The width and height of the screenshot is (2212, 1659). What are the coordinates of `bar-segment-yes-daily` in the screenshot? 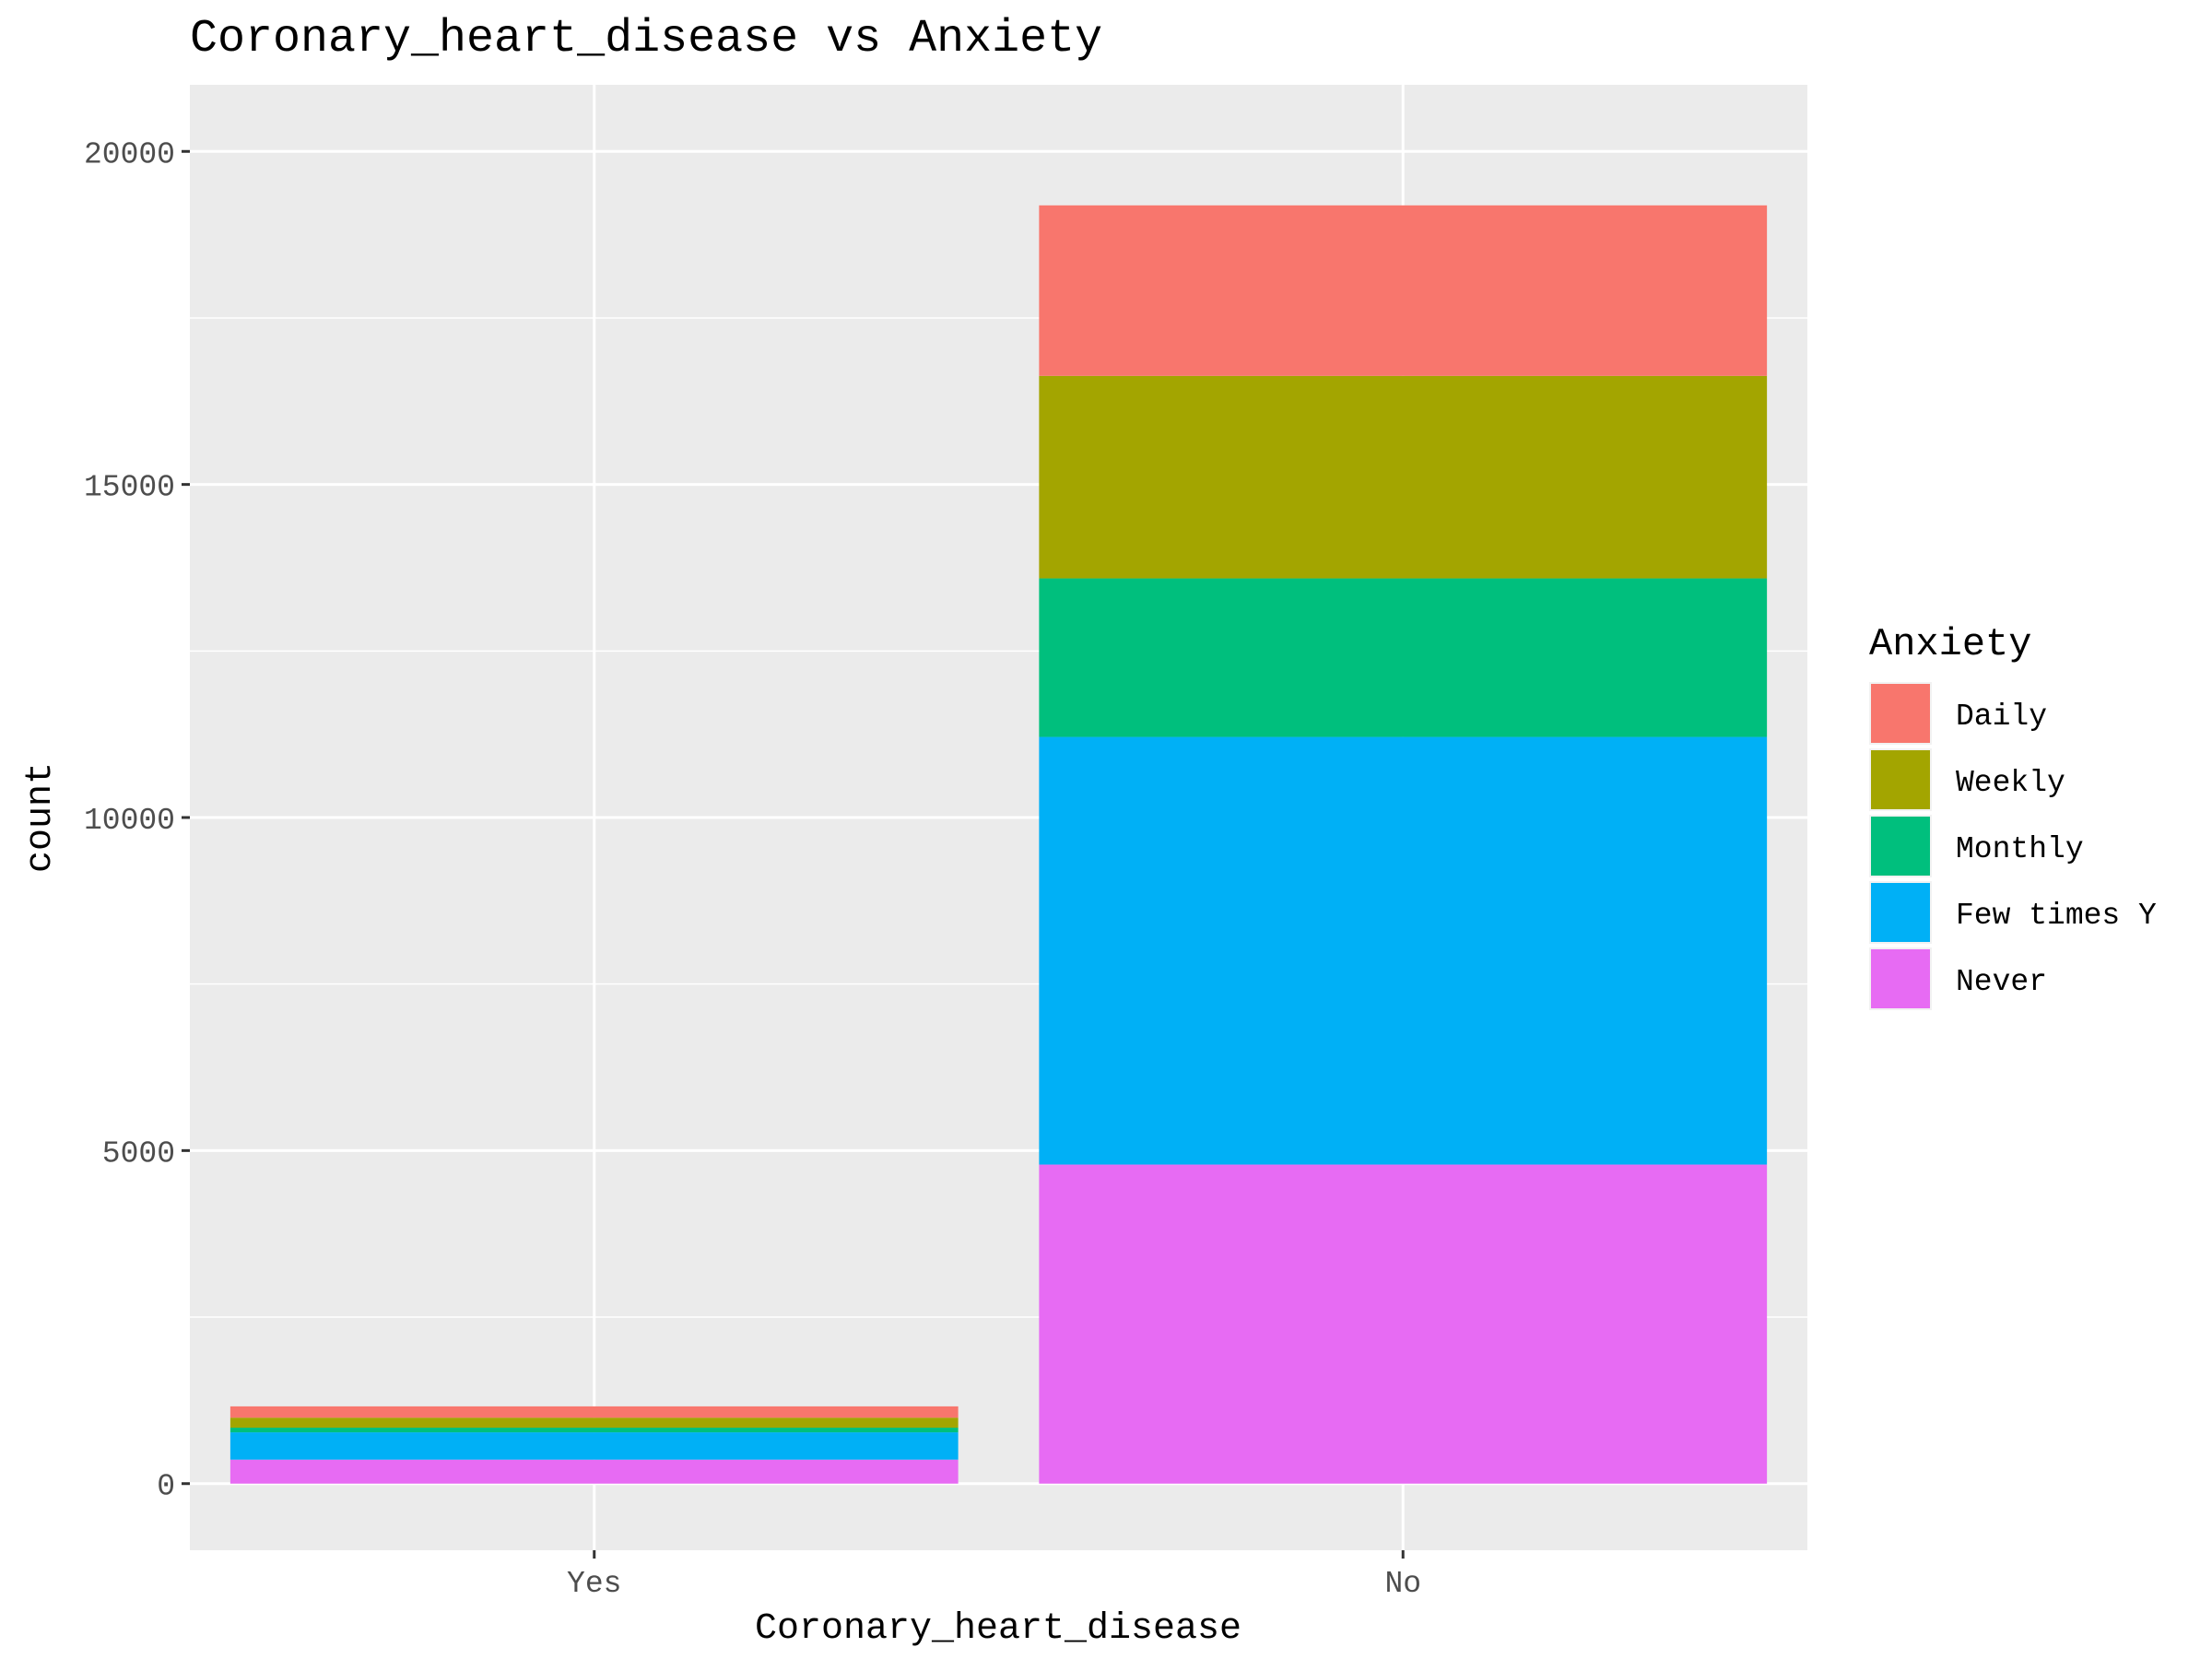 It's located at (594, 1412).